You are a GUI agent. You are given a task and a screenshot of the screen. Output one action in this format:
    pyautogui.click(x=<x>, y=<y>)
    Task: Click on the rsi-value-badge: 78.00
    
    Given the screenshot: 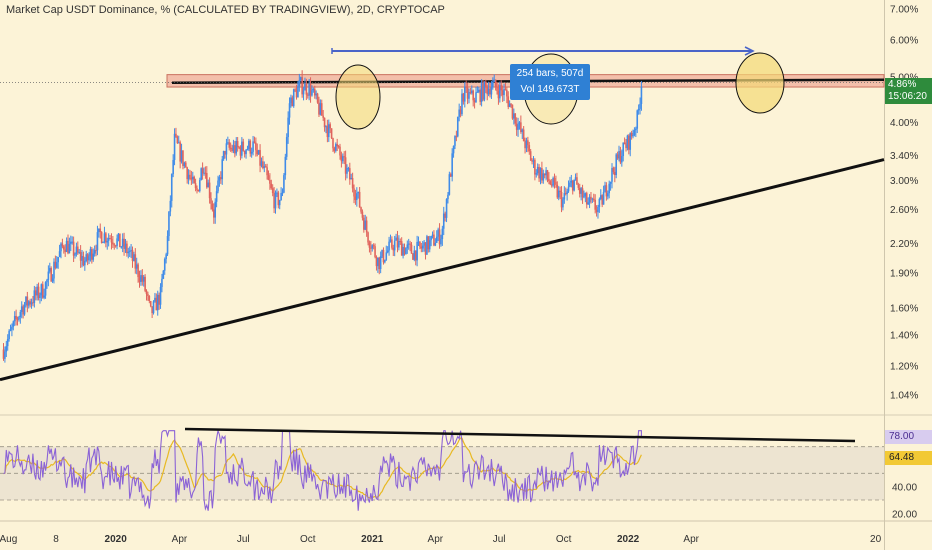 What is the action you would take?
    pyautogui.click(x=908, y=437)
    